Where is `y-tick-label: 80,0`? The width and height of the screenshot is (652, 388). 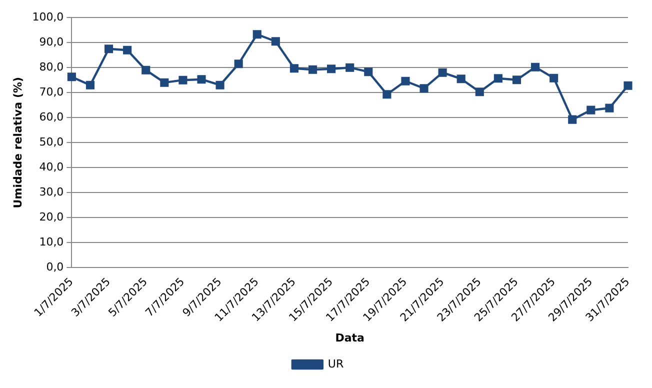
y-tick-label: 80,0 is located at coordinates (51, 67).